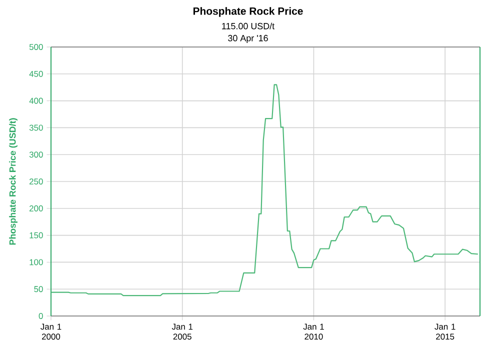 This screenshot has width=483, height=352. Describe the element at coordinates (38, 289) in the screenshot. I see `y-tick-label: 50` at that location.